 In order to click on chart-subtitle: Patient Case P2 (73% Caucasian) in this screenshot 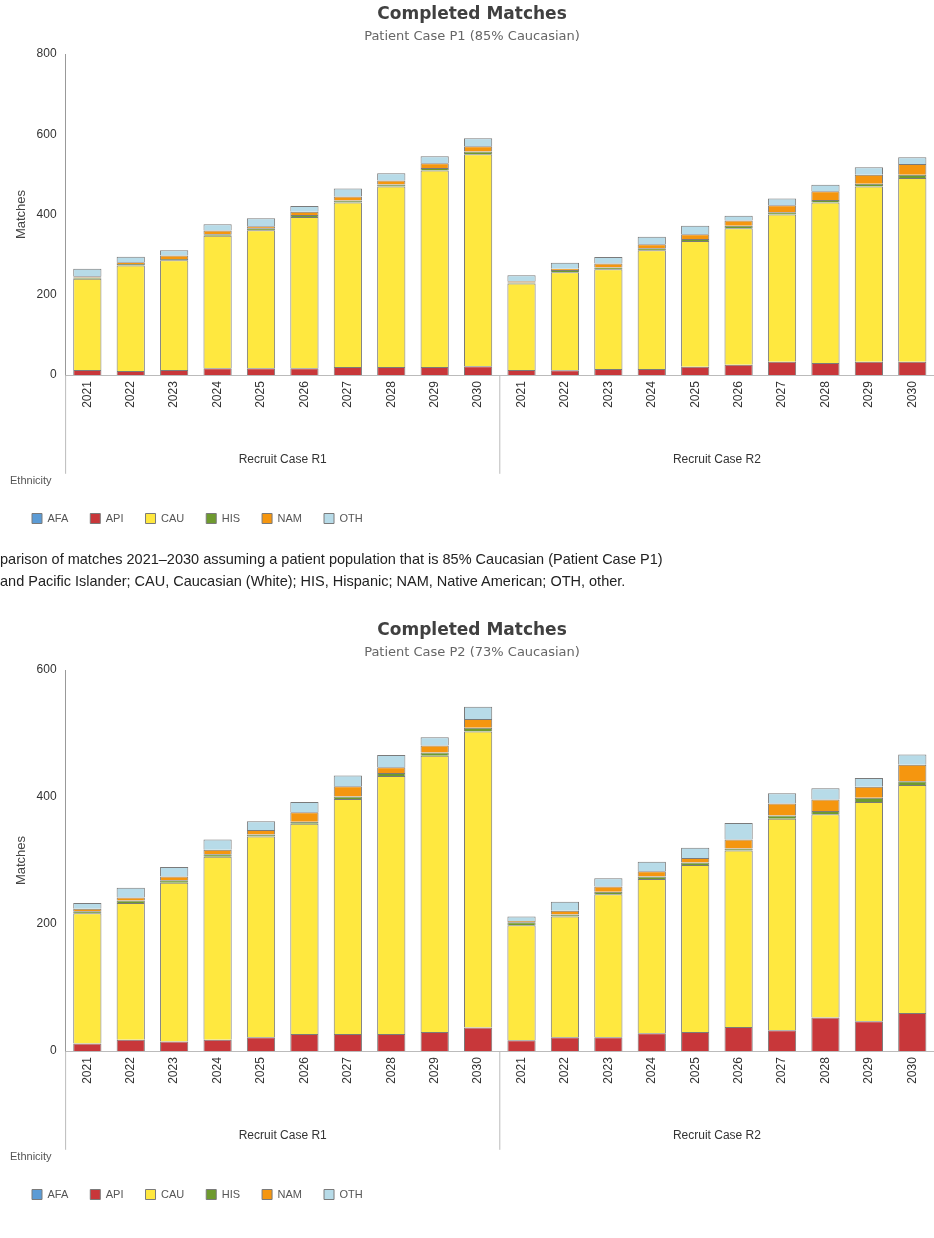, I will do `click(472, 651)`.